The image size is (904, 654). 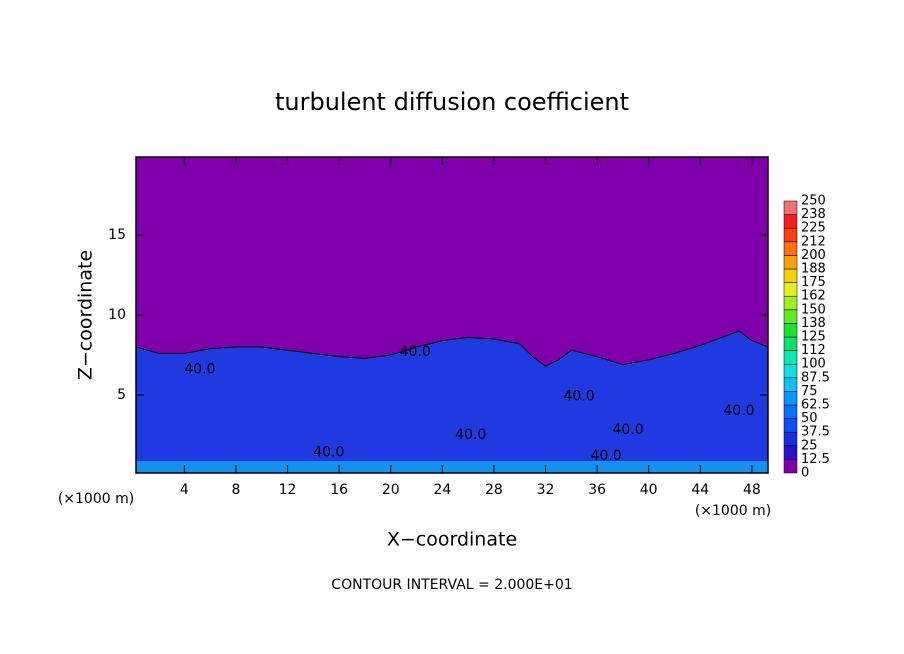 I want to click on footnote: CONTOUR INTERVAL = 2.000E+01, so click(x=451, y=585).